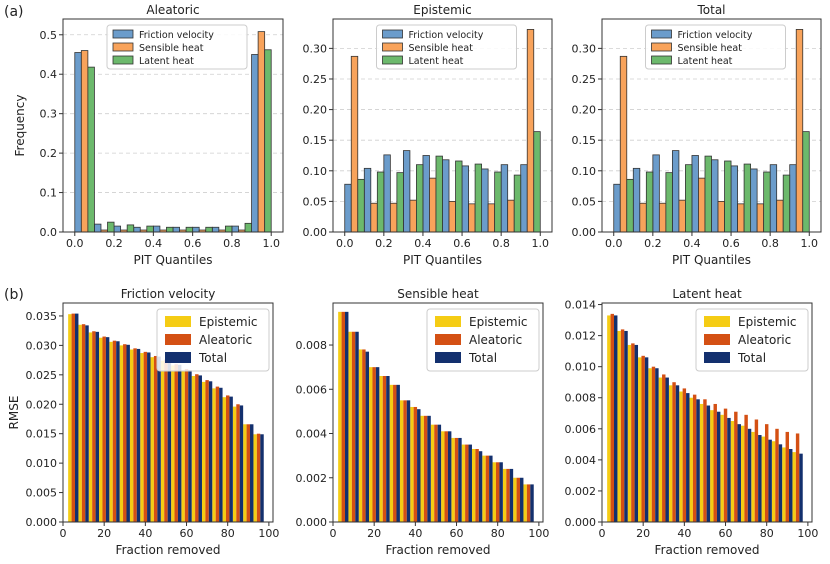 This screenshot has height=564, width=830. What do you see at coordinates (228, 533) in the screenshot?
I see `x-tick-label: 80` at bounding box center [228, 533].